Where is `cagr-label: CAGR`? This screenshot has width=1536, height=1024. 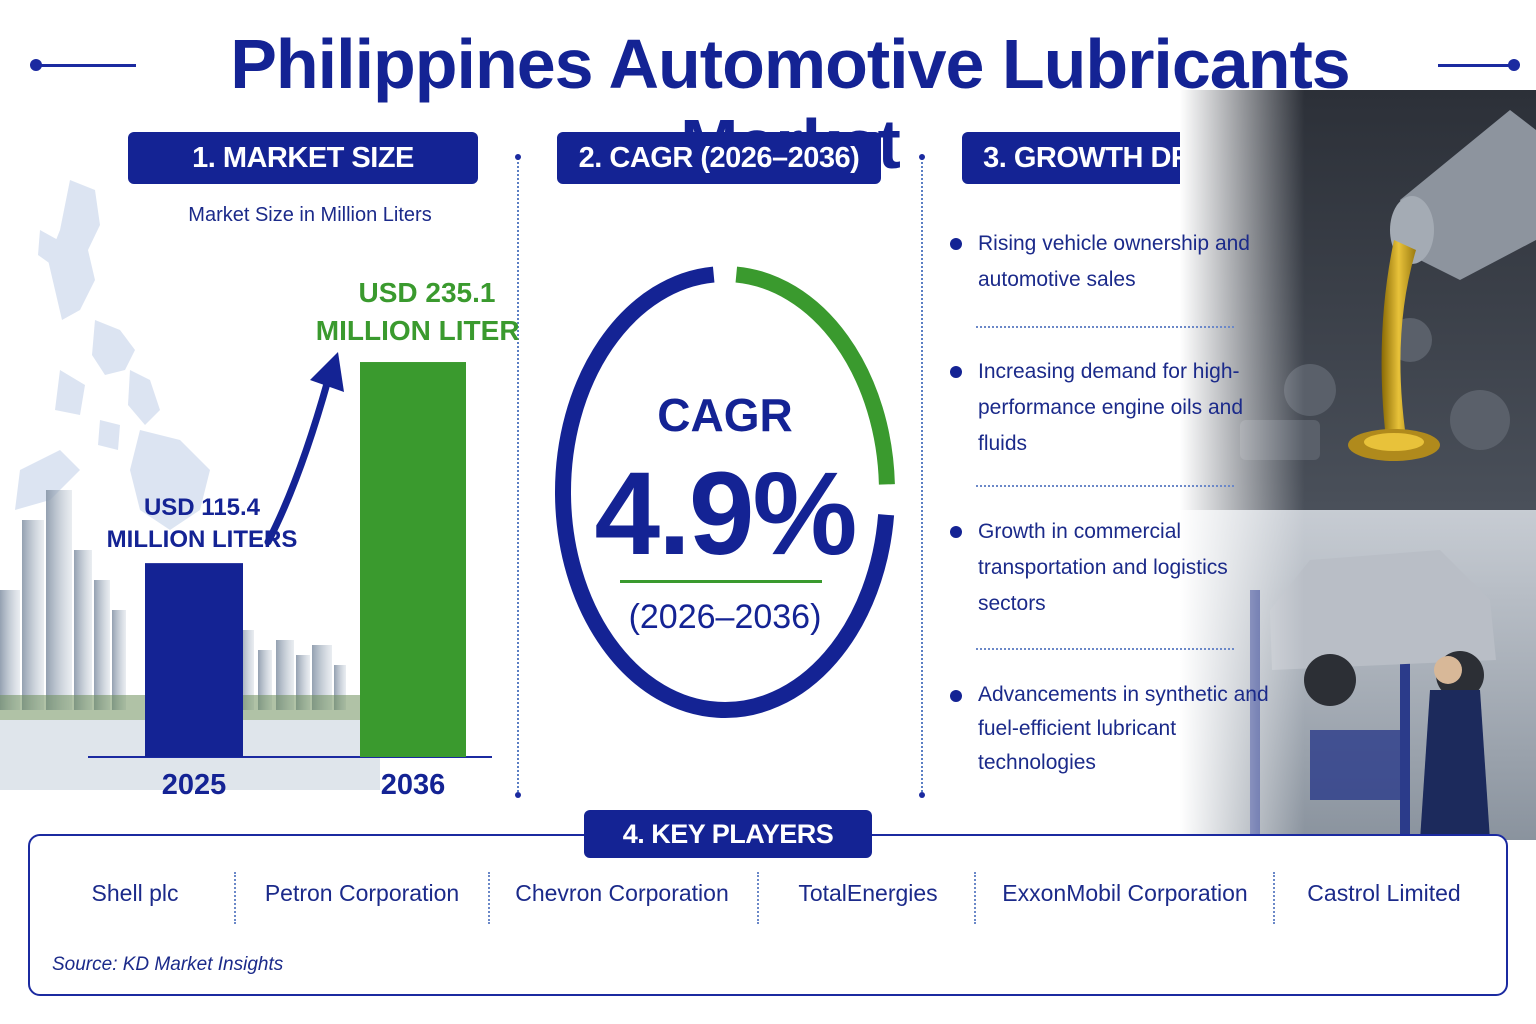 cagr-label: CAGR is located at coordinates (725, 415).